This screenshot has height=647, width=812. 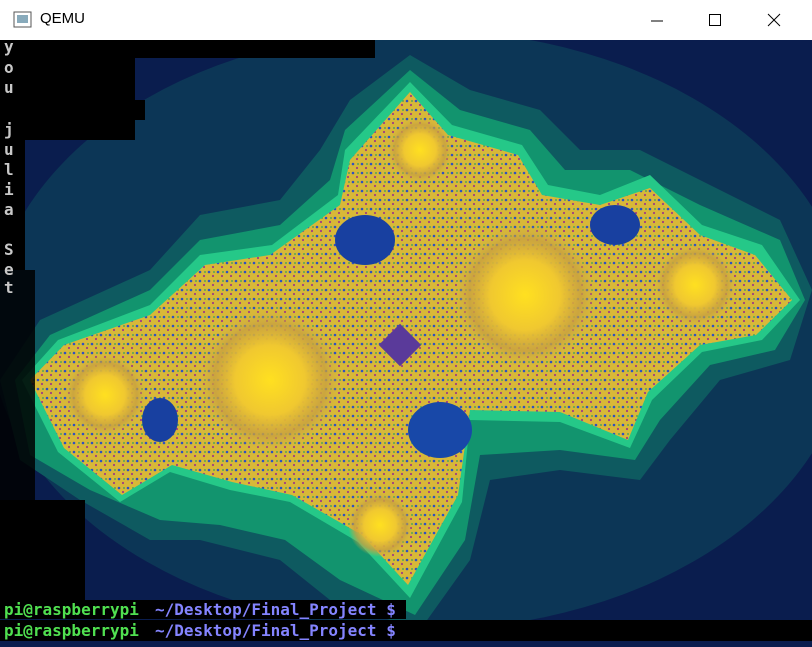 I want to click on side-char: j, so click(x=9, y=129).